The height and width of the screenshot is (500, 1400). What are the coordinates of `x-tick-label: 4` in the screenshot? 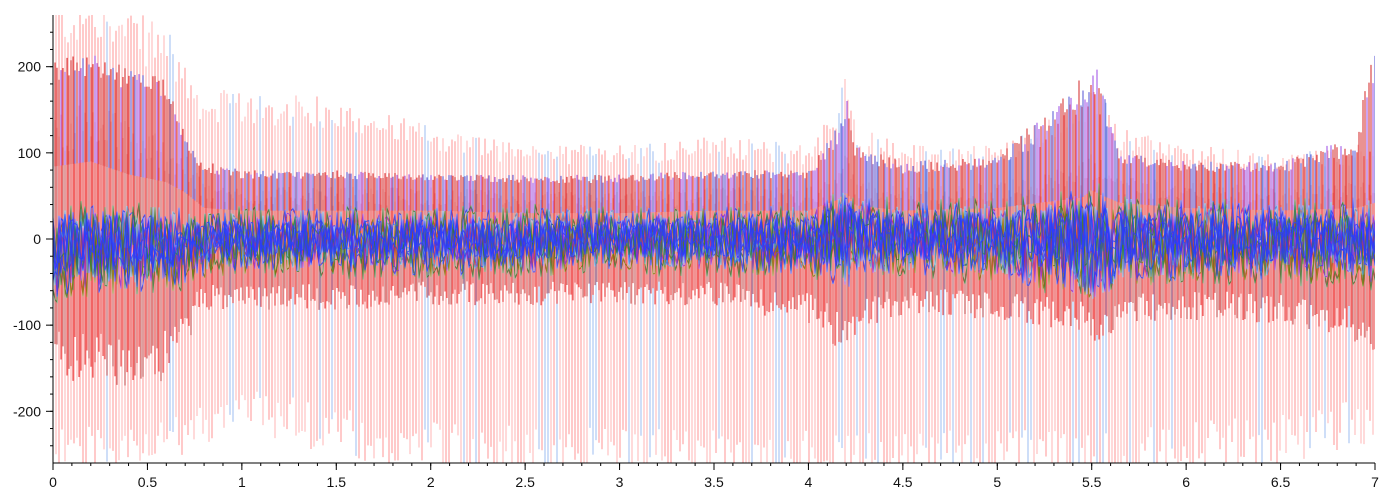 It's located at (809, 482).